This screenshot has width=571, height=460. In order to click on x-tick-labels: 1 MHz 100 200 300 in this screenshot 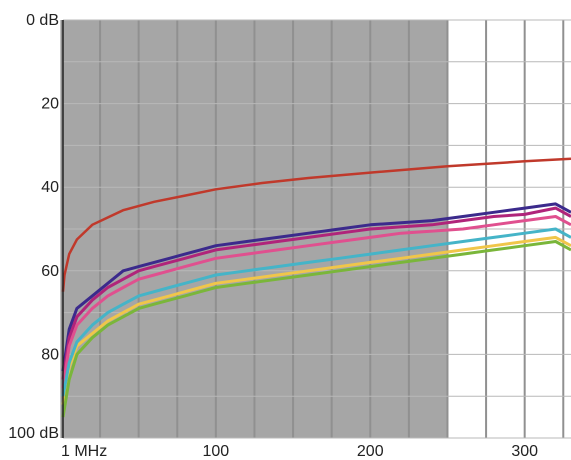, I will do `click(299, 451)`.